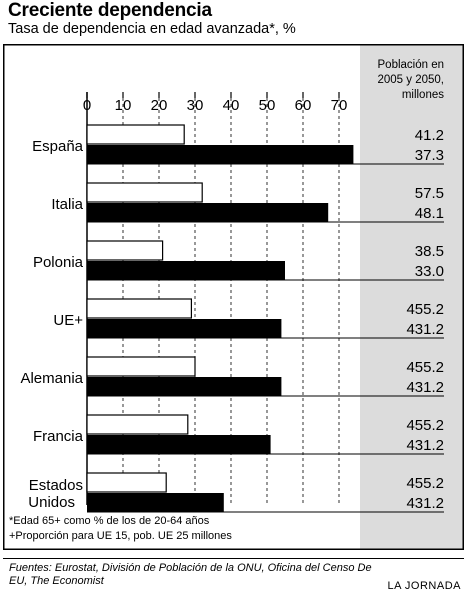 This screenshot has height=594, width=467. Describe the element at coordinates (303, 105) in the screenshot. I see `tick-label-60: 60` at that location.